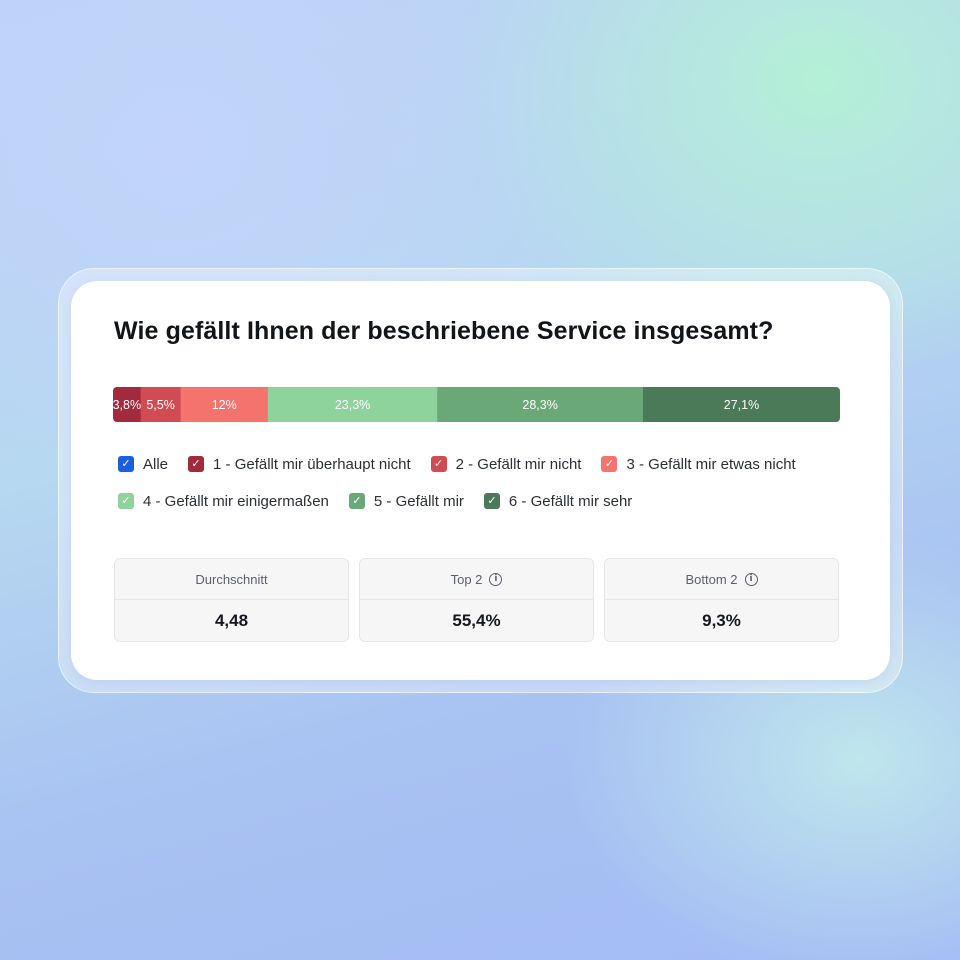  I want to click on bar-data-label-3: 12%, so click(224, 405).